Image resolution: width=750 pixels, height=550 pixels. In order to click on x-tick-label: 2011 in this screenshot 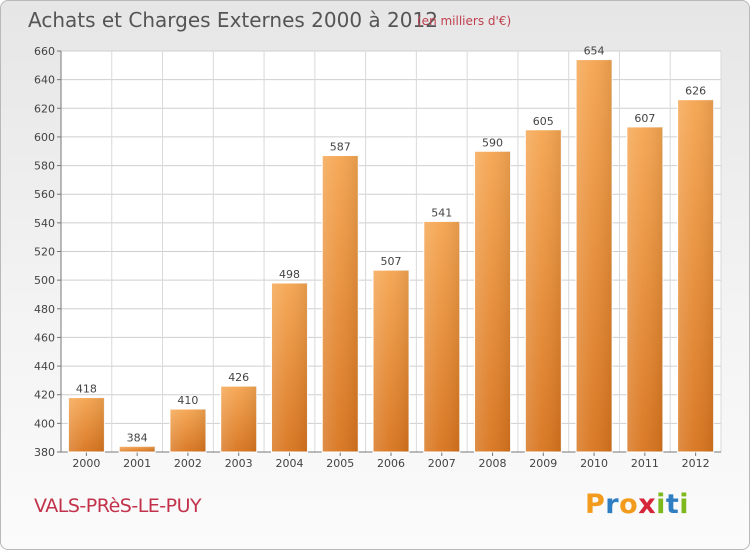, I will do `click(645, 463)`.